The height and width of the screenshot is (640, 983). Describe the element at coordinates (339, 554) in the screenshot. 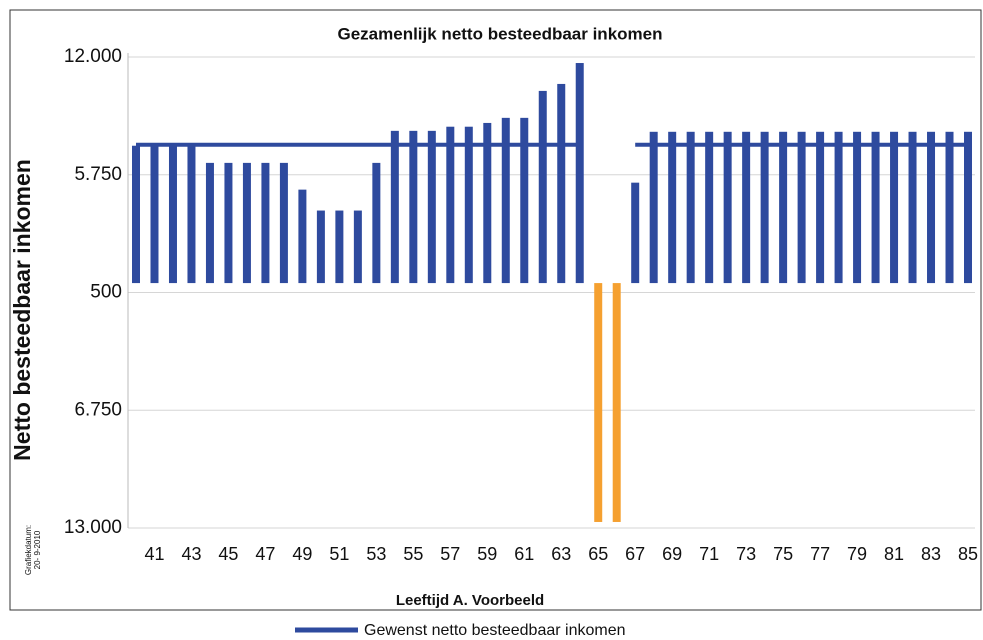

I see `x-tick-label: 51` at that location.